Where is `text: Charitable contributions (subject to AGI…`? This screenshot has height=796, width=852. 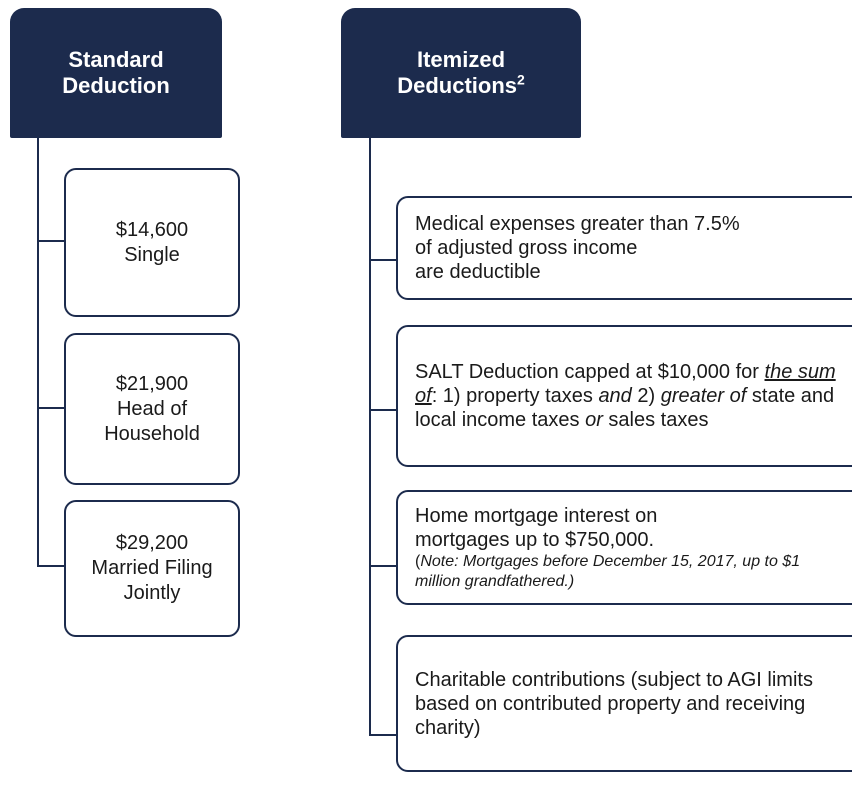
text: Charitable contributions (subject to AGI… is located at coordinates (614, 703).